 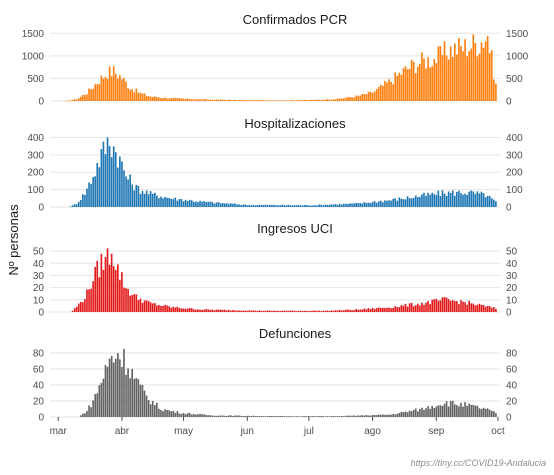 What do you see at coordinates (517, 56) in the screenshot?
I see `y-tick-label-right: 1000` at bounding box center [517, 56].